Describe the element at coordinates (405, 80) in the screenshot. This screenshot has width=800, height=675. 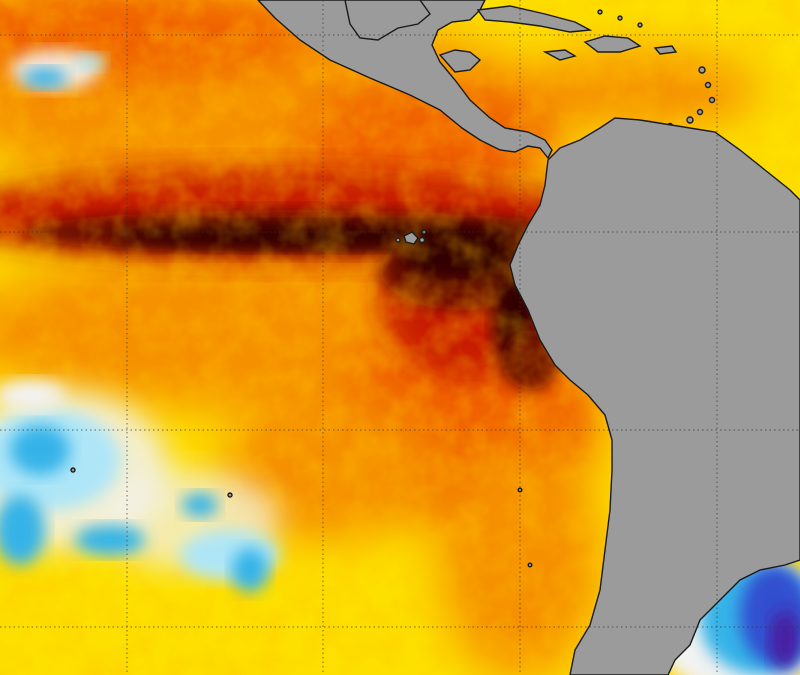
I see `central-america` at that location.